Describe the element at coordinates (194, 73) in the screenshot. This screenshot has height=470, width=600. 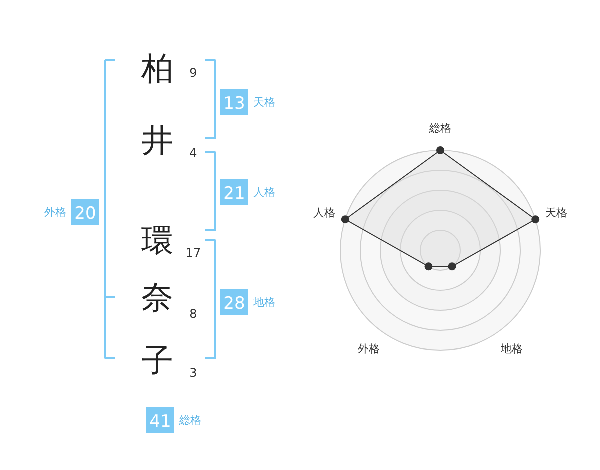
I see `text: 9` at that location.